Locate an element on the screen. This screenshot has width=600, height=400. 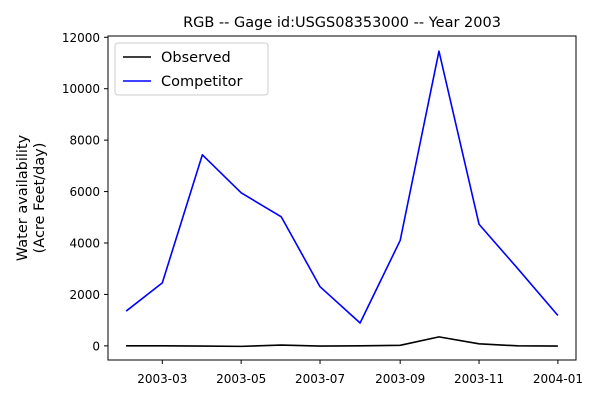
y-tick-label: 6000 is located at coordinates (84, 192).